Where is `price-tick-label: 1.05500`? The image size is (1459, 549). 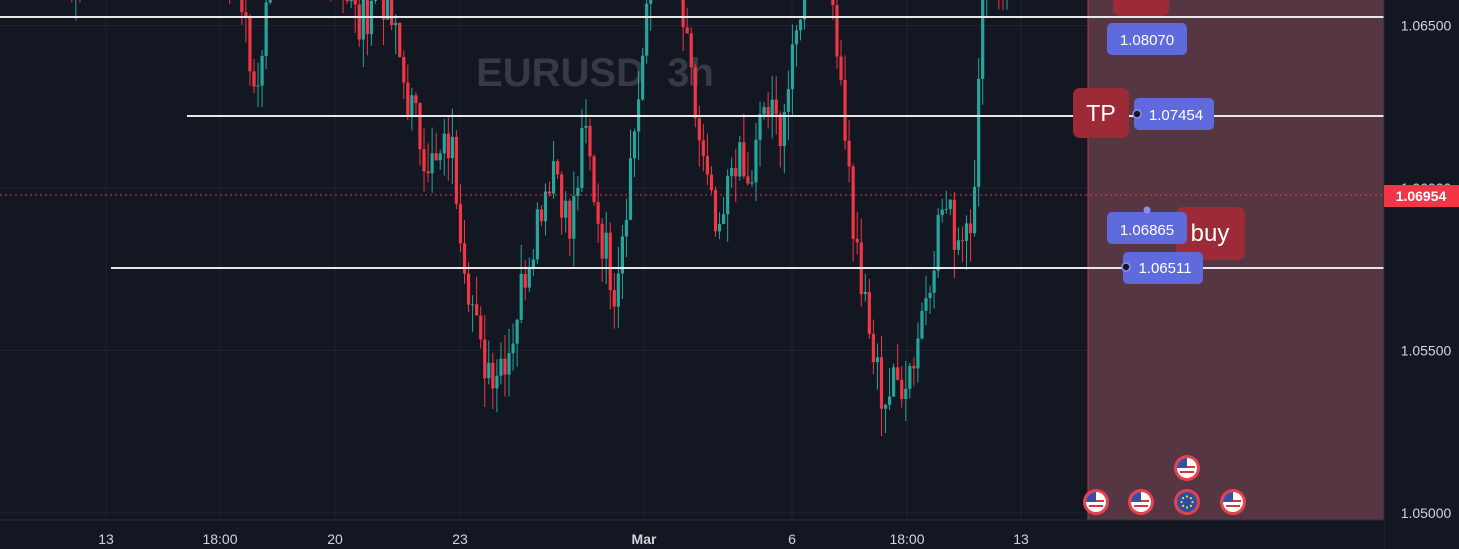
price-tick-label: 1.05500 is located at coordinates (1426, 351).